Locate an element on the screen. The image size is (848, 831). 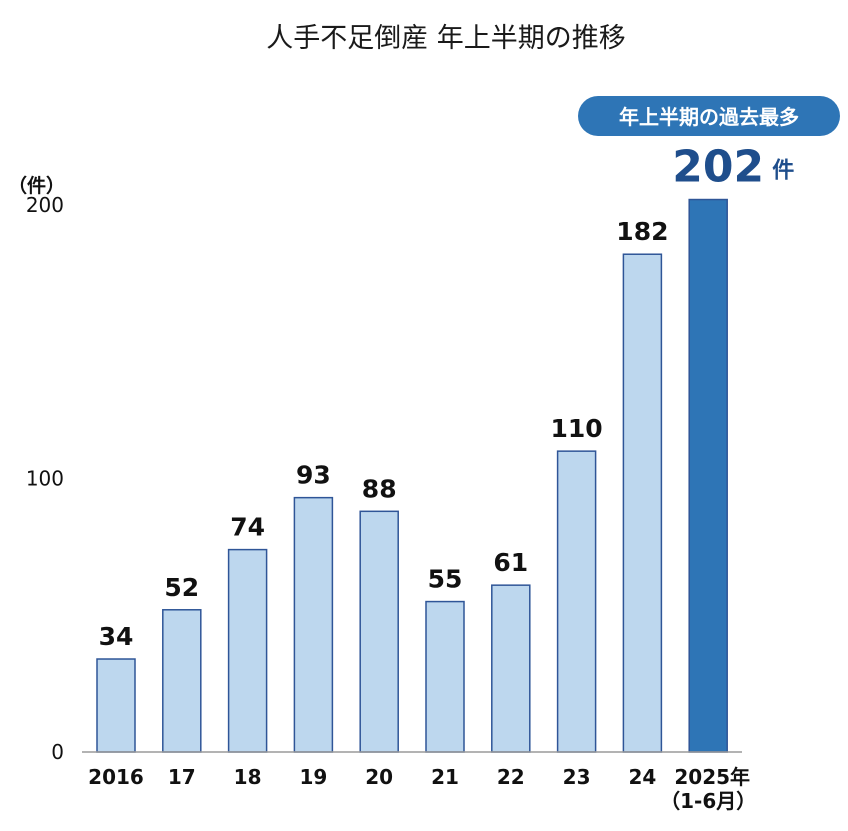
value-label: 55 is located at coordinates (445, 579).